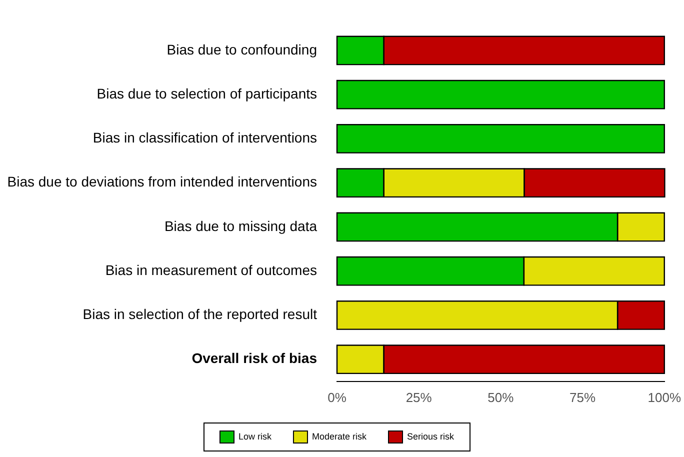  What do you see at coordinates (211, 270) in the screenshot?
I see `y-tick-label: Bias in measurement of outcomes` at bounding box center [211, 270].